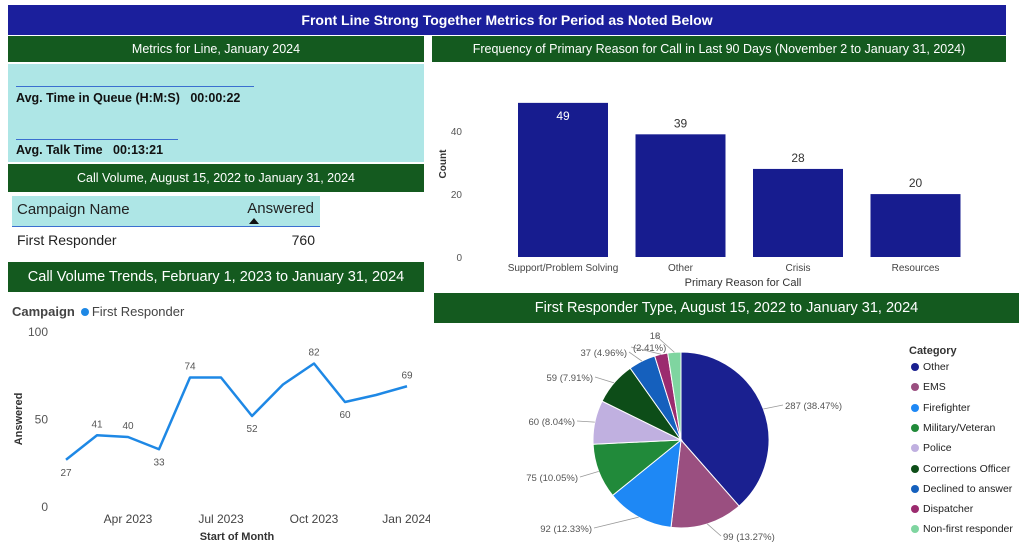 This screenshot has width=1023, height=549. Describe the element at coordinates (97, 424) in the screenshot. I see `data-label: 41` at that location.